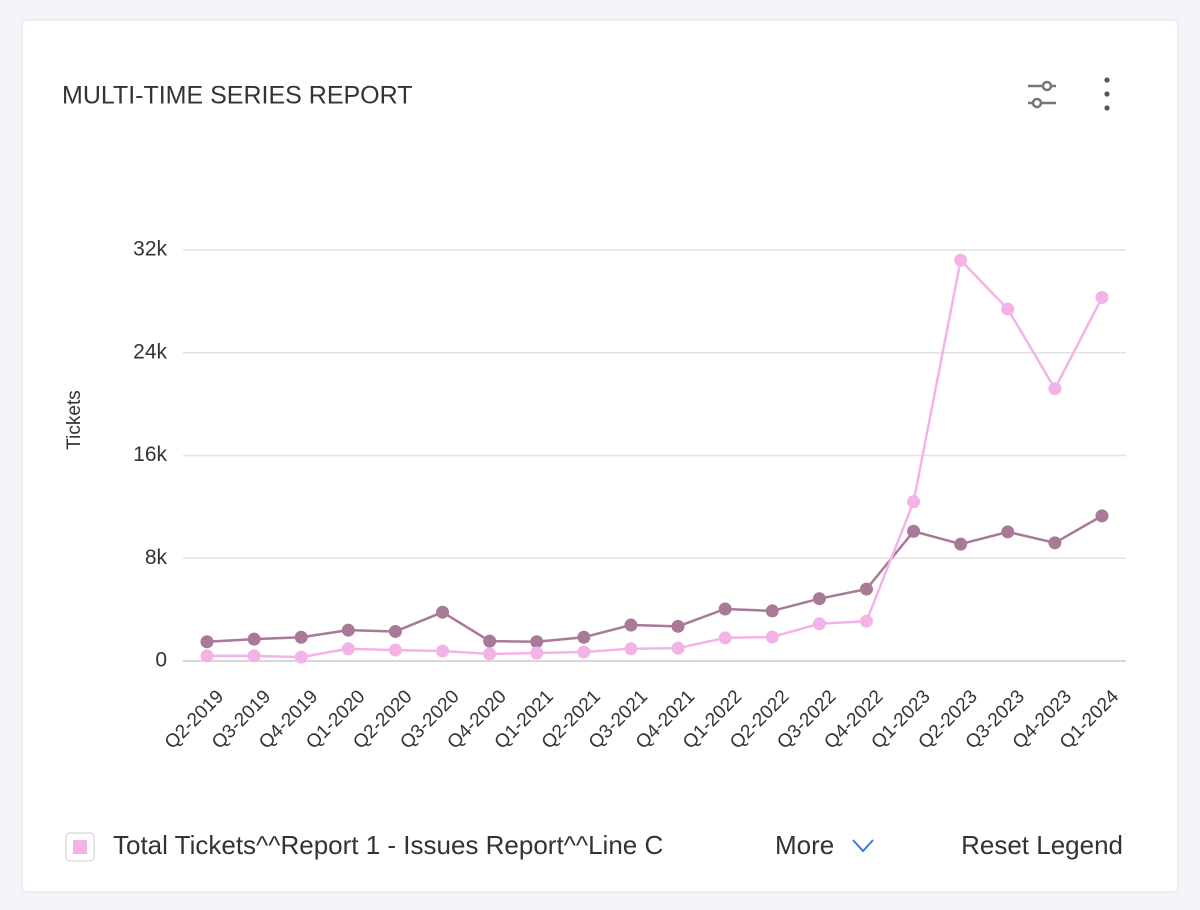 Image resolution: width=1200 pixels, height=910 pixels. What do you see at coordinates (1042, 845) in the screenshot?
I see `reset-legend-button: Reset Legend` at bounding box center [1042, 845].